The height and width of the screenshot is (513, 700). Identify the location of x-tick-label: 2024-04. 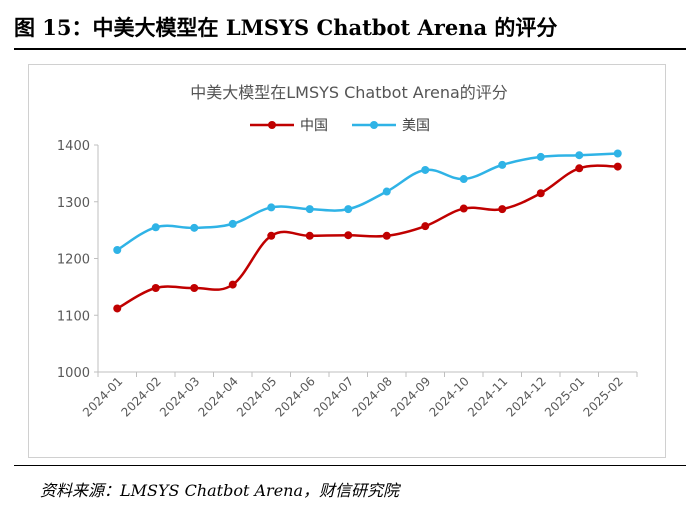
(218, 396).